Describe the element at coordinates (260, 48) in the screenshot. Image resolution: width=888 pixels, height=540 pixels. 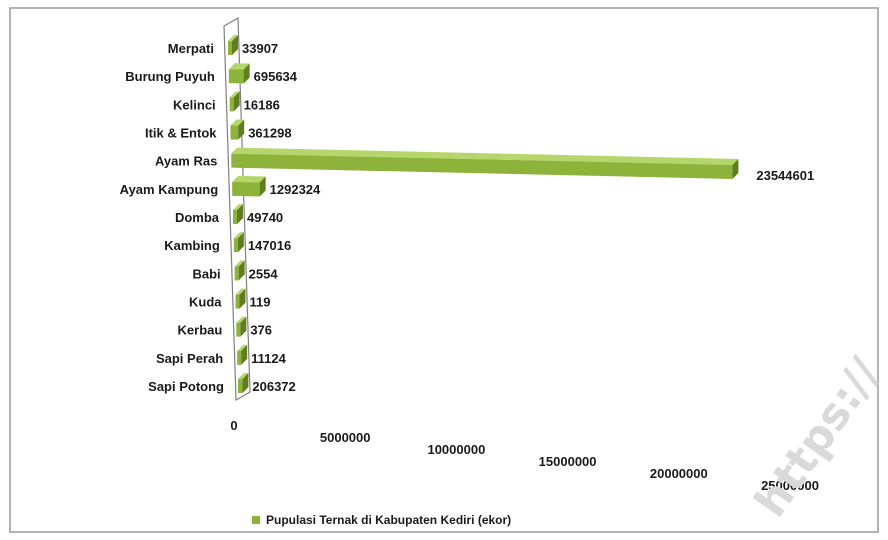
I see `value-label: 33907` at that location.